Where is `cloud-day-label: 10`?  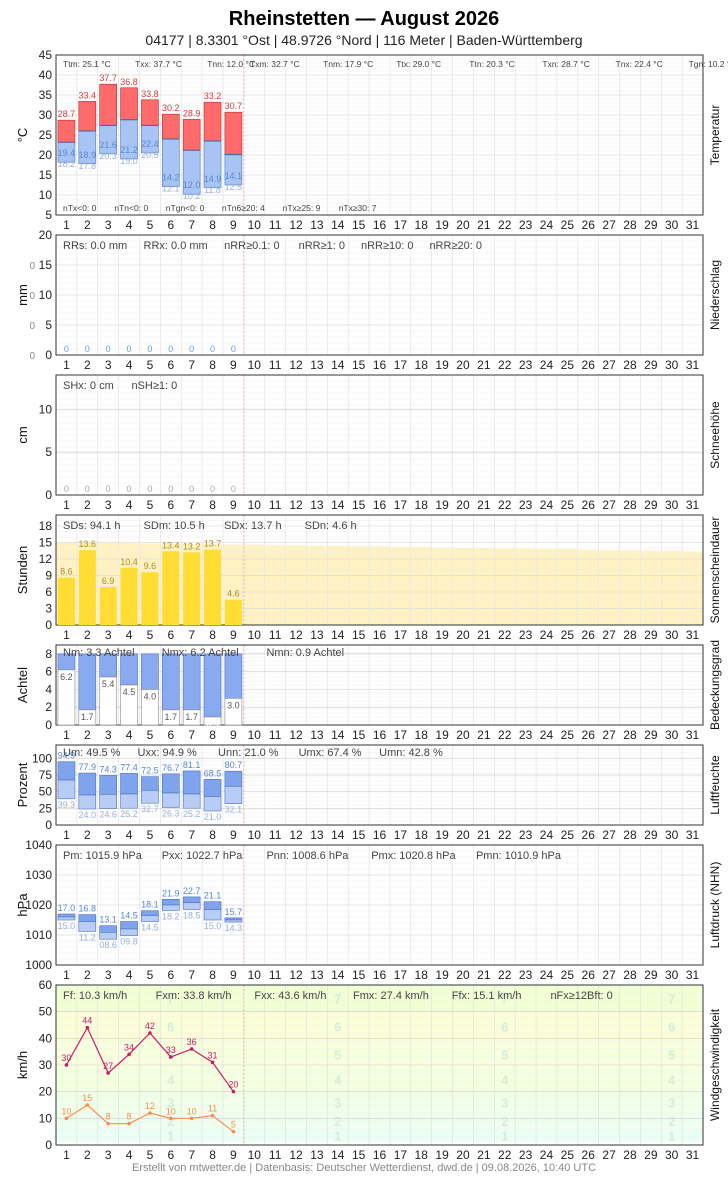 cloud-day-label: 10 is located at coordinates (255, 735).